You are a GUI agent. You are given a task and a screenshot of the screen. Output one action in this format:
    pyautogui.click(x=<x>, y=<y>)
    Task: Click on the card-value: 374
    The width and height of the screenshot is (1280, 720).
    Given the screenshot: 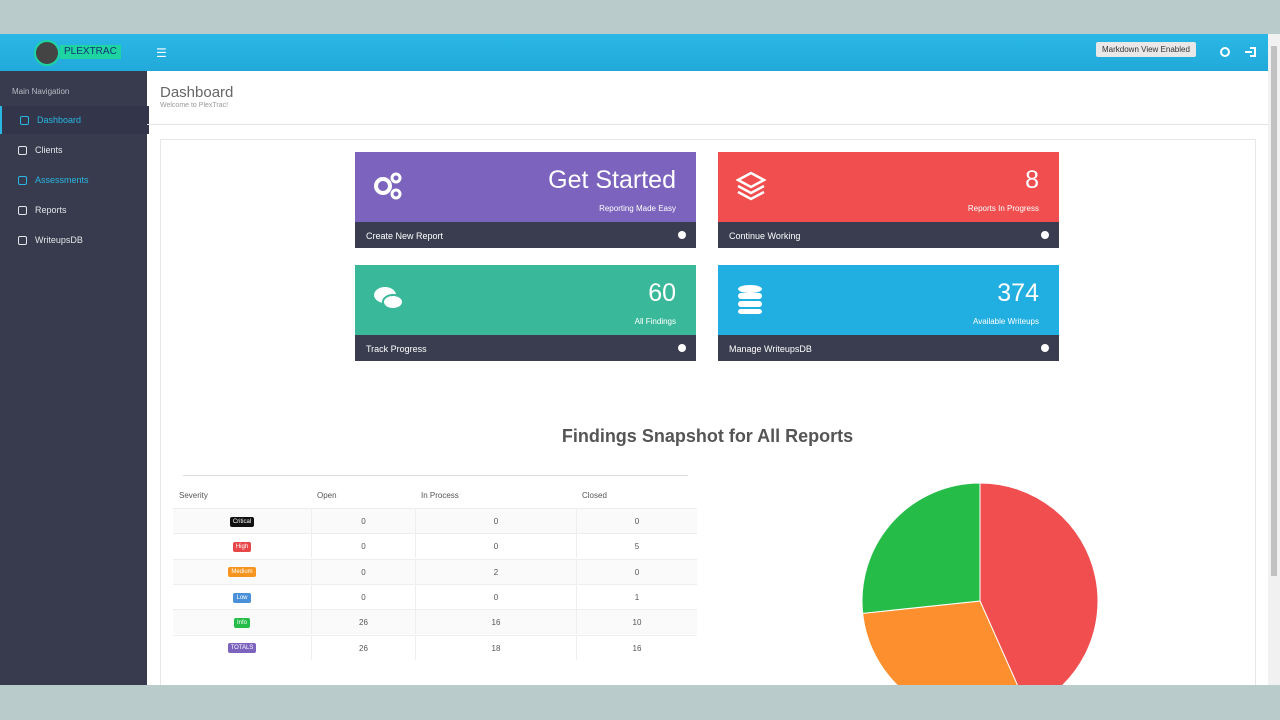 What is the action you would take?
    pyautogui.click(x=1018, y=293)
    